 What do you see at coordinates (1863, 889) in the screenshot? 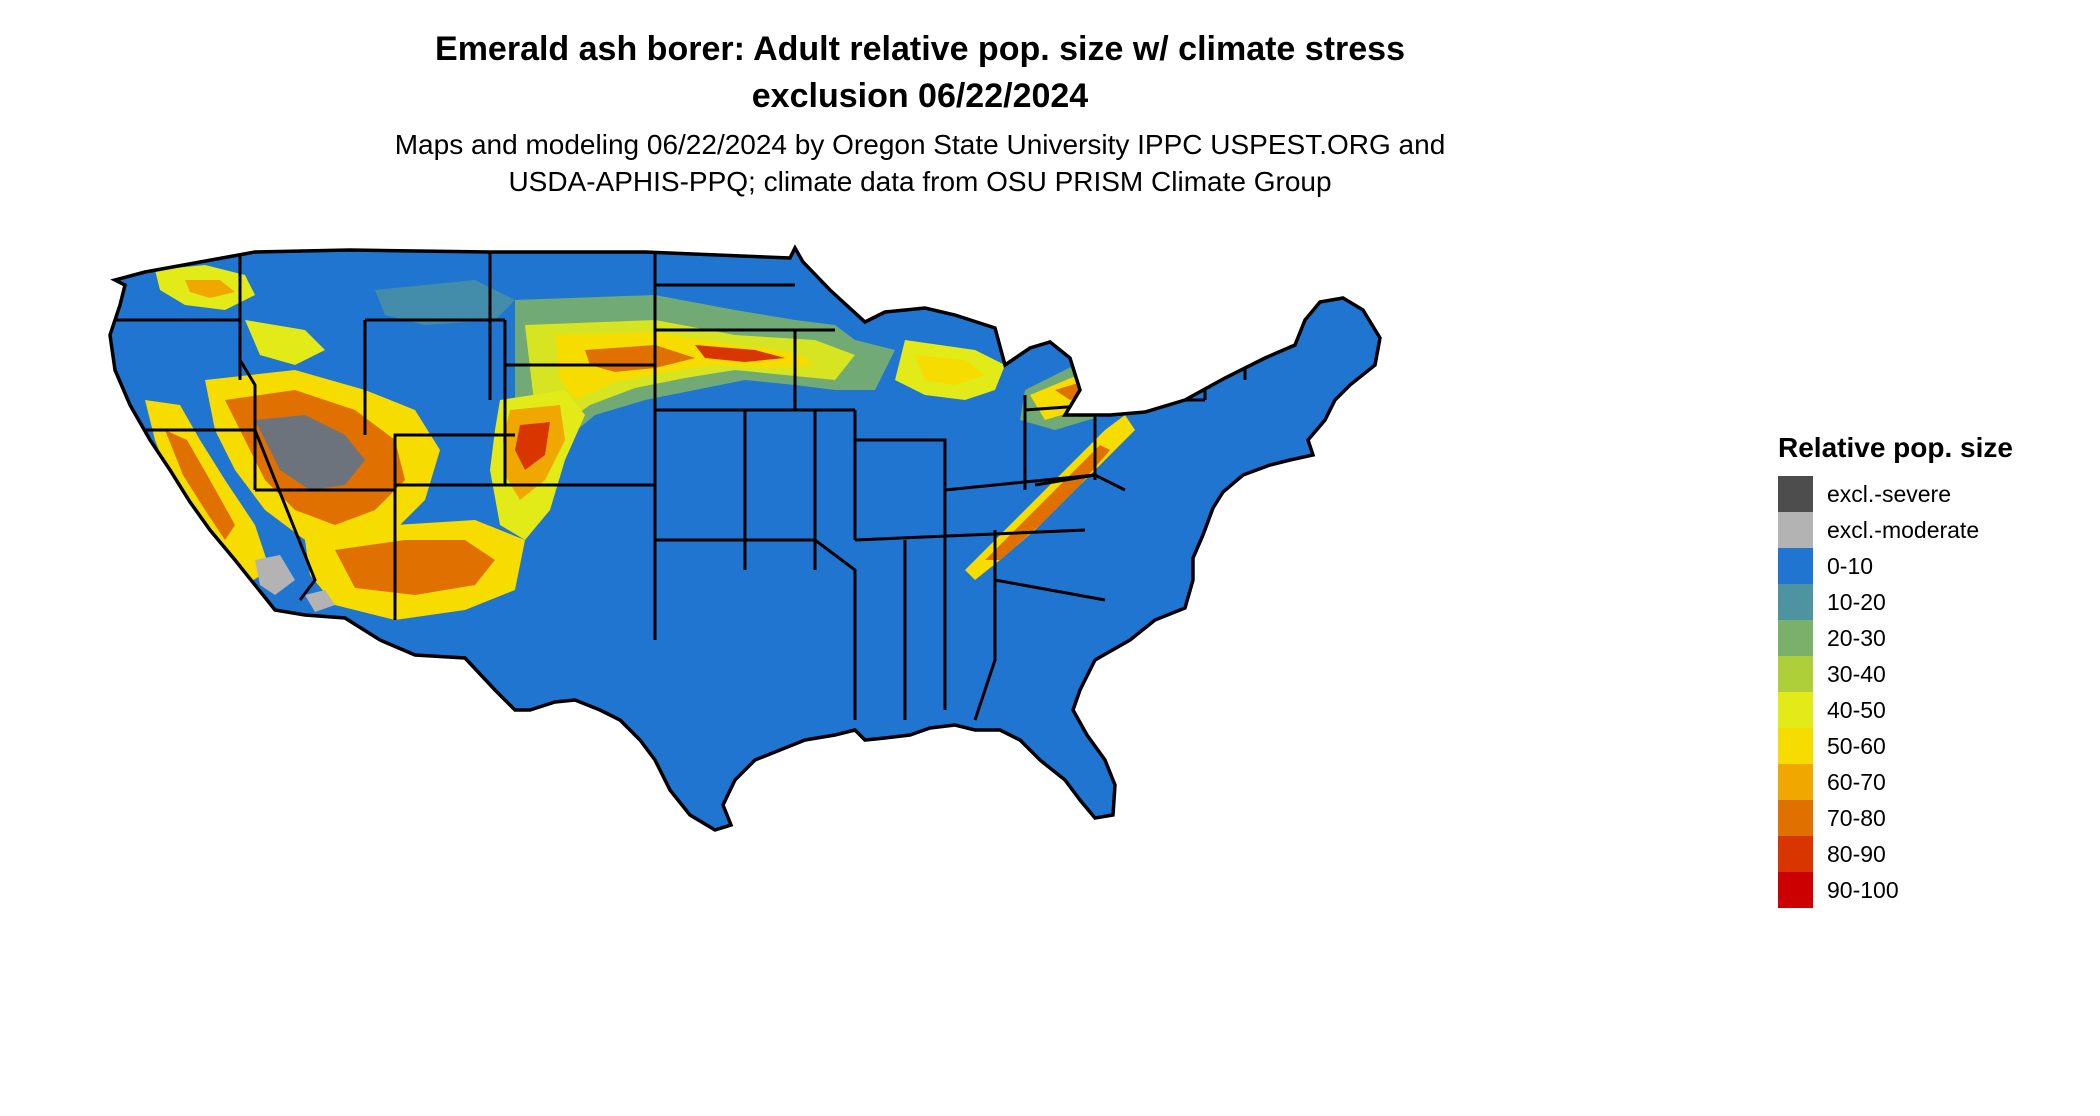
I see `legend-label: 90-100` at bounding box center [1863, 889].